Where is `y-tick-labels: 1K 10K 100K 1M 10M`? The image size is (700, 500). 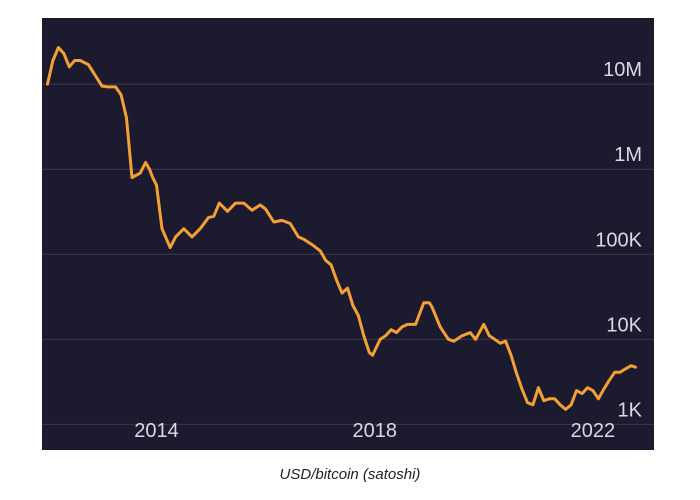 y-tick-labels: 1K 10K 100K 1M 10M is located at coordinates (618, 240).